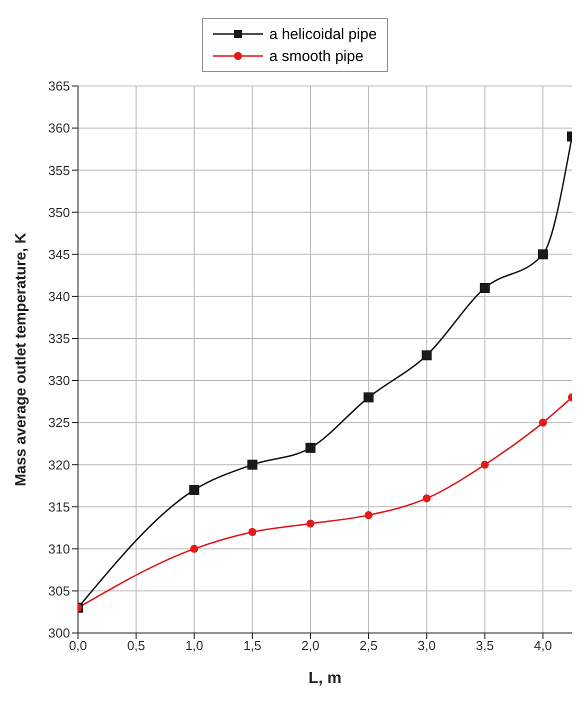  Describe the element at coordinates (136, 646) in the screenshot. I see `x-tick-label: 0,5` at that location.